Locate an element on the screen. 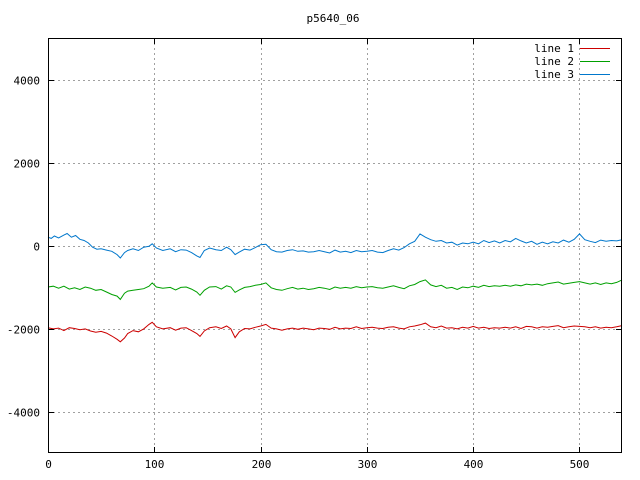  x-tick-label: 500 is located at coordinates (580, 464).